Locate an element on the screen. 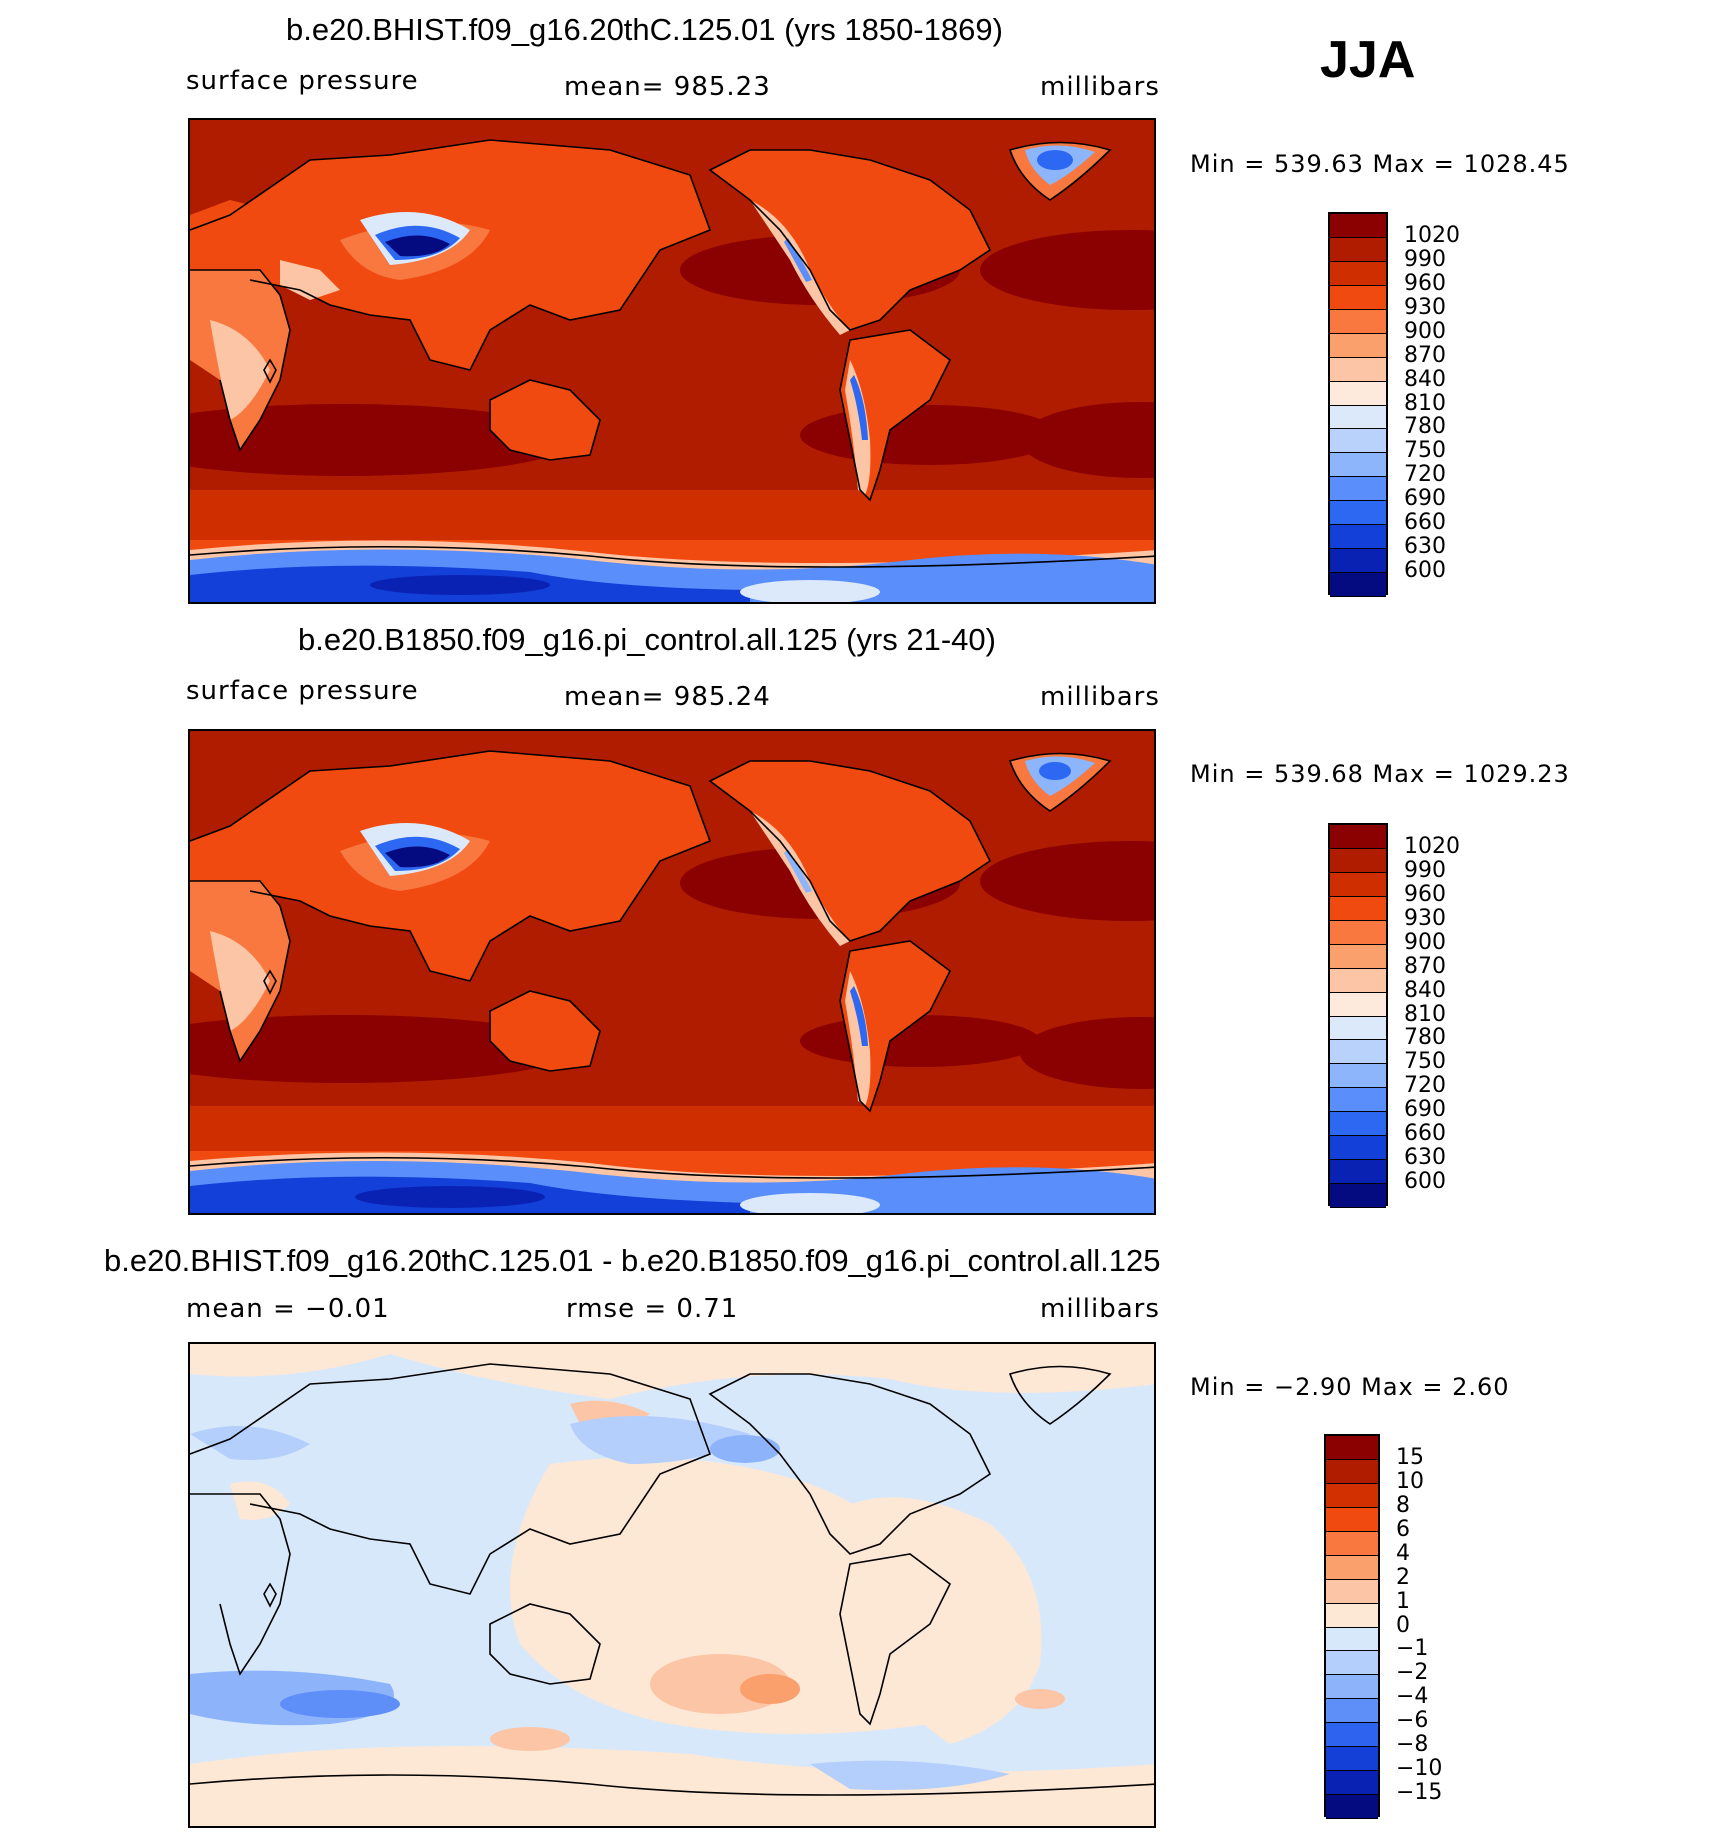 This screenshot has height=1836, width=1710. panel3-units: millibars is located at coordinates (1100, 1309).